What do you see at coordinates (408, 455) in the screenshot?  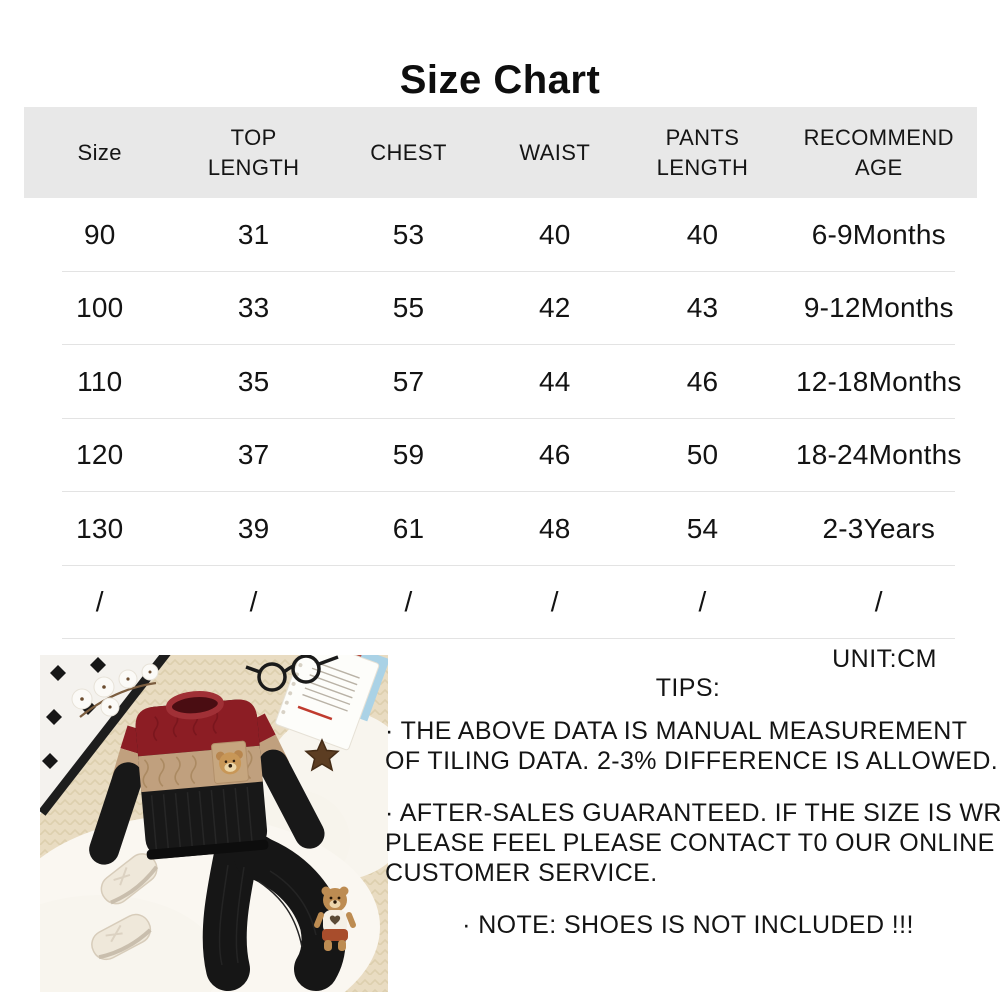 I see `table-cell: 59` at bounding box center [408, 455].